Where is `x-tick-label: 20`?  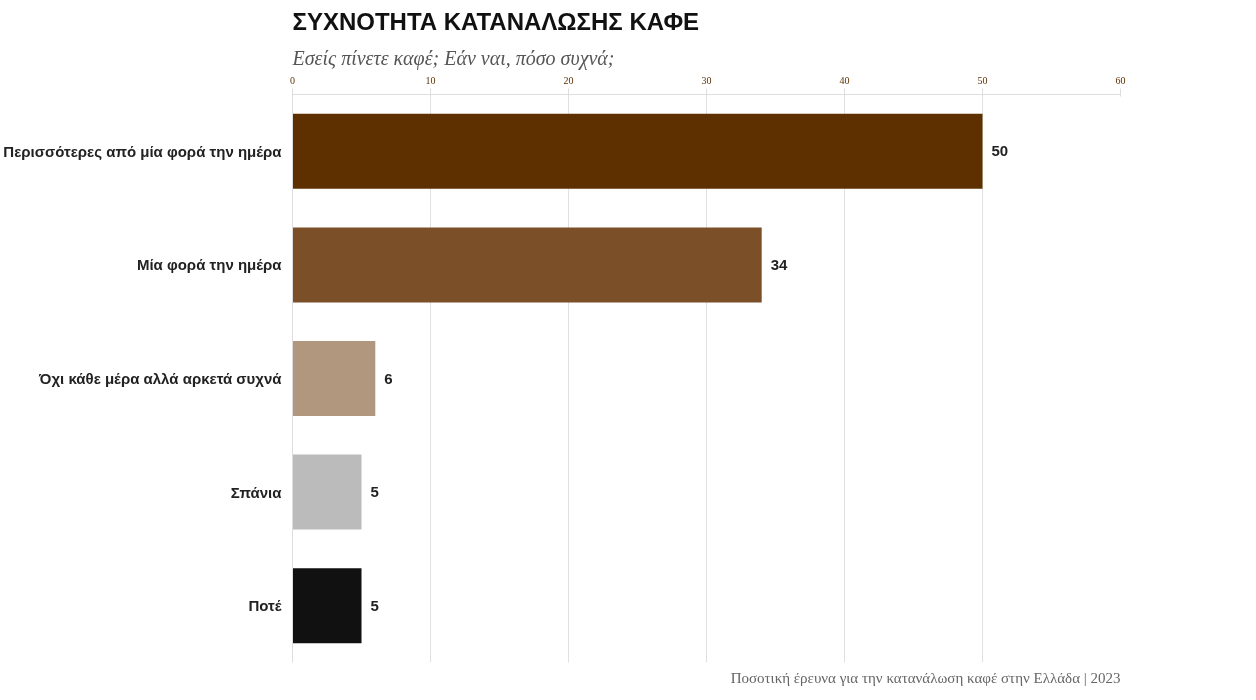 x-tick-label: 20 is located at coordinates (568, 80).